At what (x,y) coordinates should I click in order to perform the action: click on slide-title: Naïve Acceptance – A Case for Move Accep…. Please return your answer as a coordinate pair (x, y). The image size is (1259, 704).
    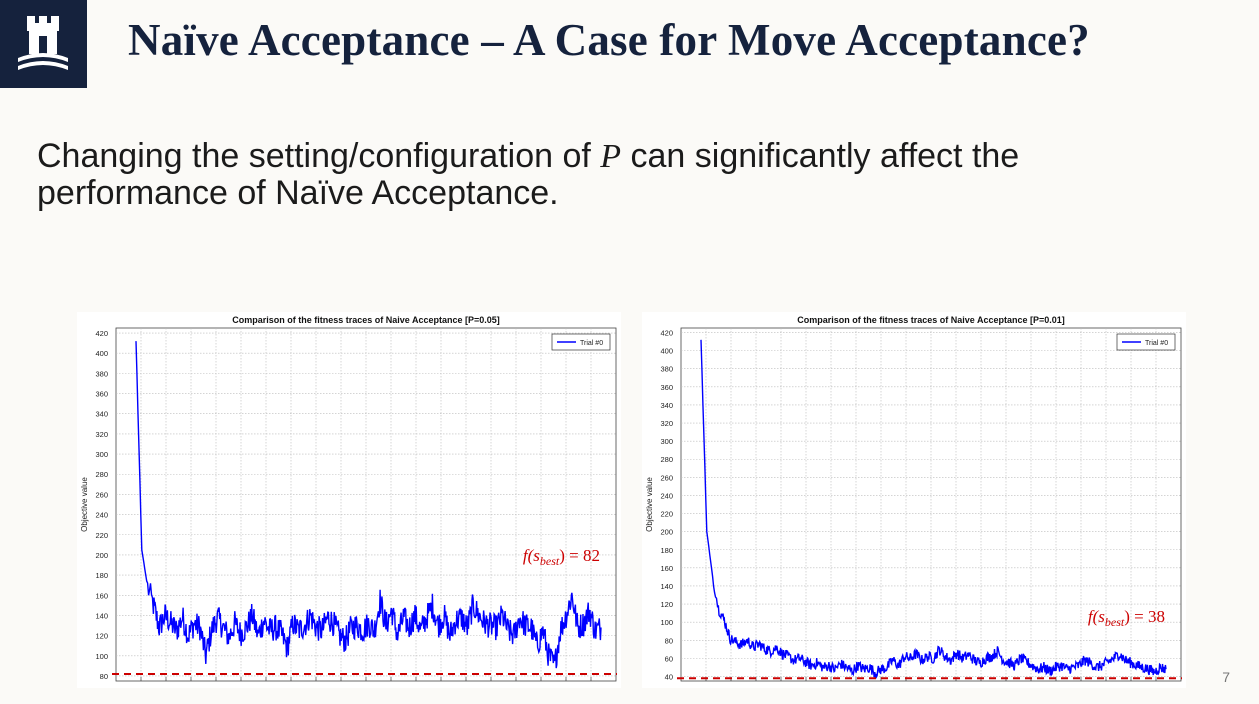
    Looking at the image, I should click on (609, 40).